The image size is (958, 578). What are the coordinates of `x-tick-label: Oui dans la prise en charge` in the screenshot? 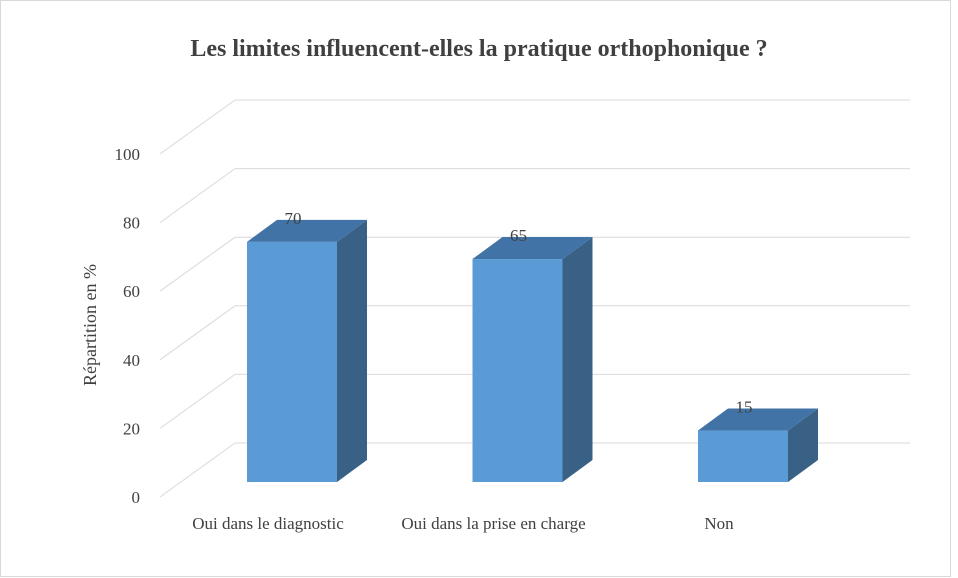 It's located at (493, 523).